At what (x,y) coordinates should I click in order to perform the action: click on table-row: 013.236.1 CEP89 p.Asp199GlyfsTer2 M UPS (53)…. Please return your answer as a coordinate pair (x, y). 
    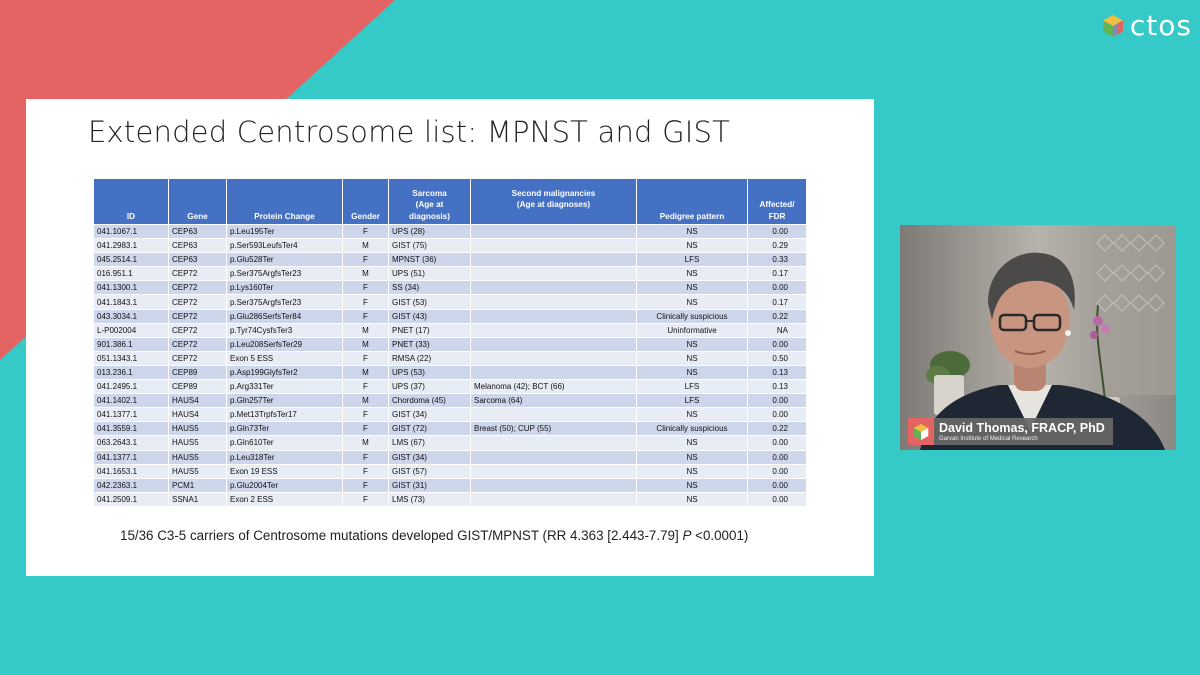
    Looking at the image, I should click on (450, 372).